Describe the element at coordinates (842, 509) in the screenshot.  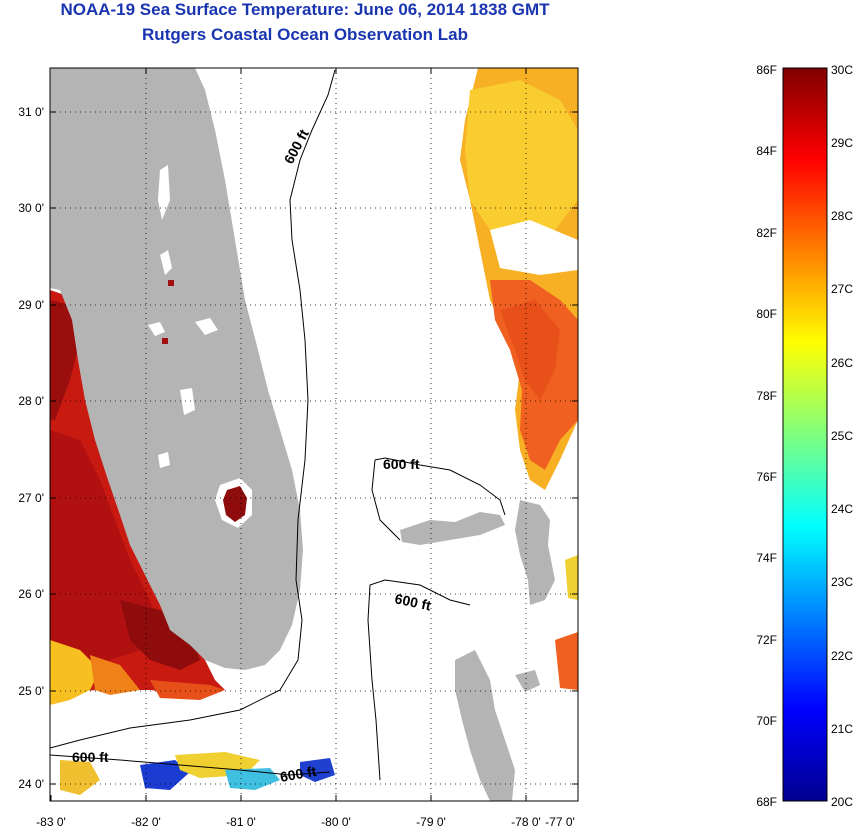
I see `colorbar-c-label: 24C` at that location.